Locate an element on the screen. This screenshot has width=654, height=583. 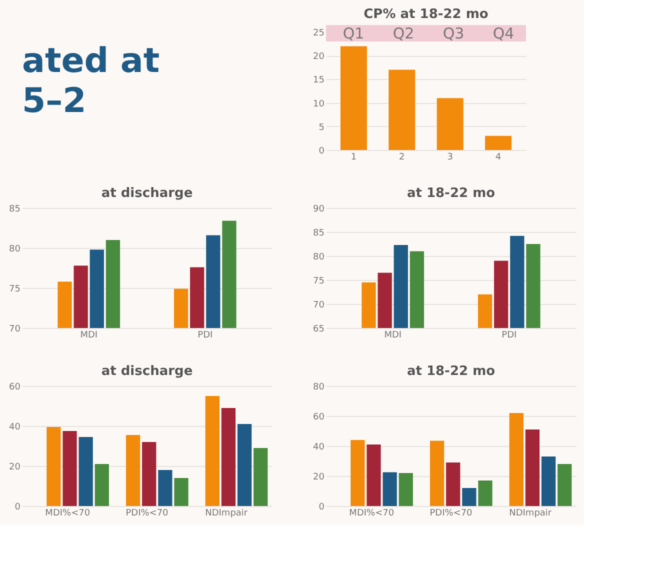
y-tick-label: 15 is located at coordinates (318, 81).